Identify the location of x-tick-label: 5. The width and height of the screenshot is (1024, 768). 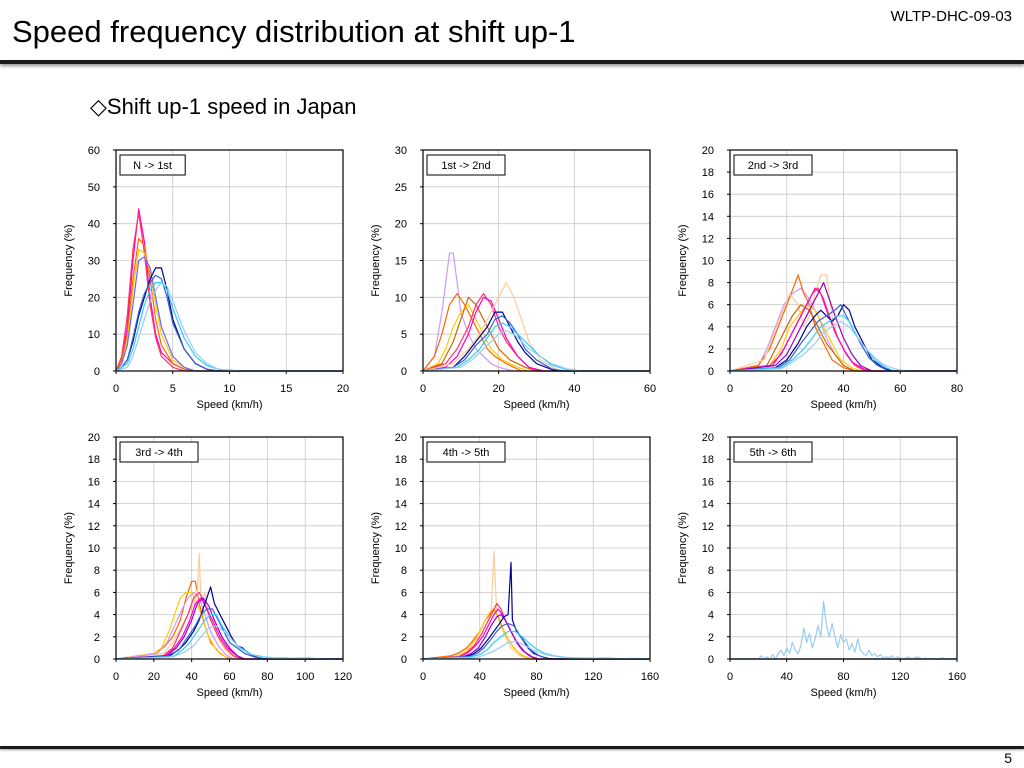
(173, 389).